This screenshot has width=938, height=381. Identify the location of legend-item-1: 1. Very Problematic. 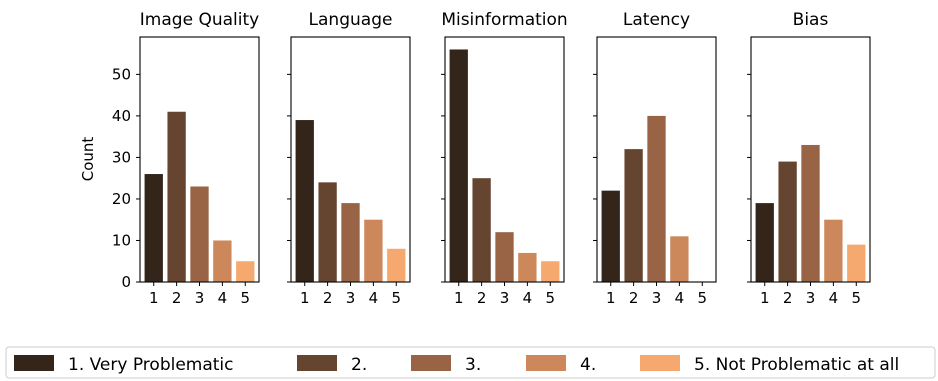
(124, 365).